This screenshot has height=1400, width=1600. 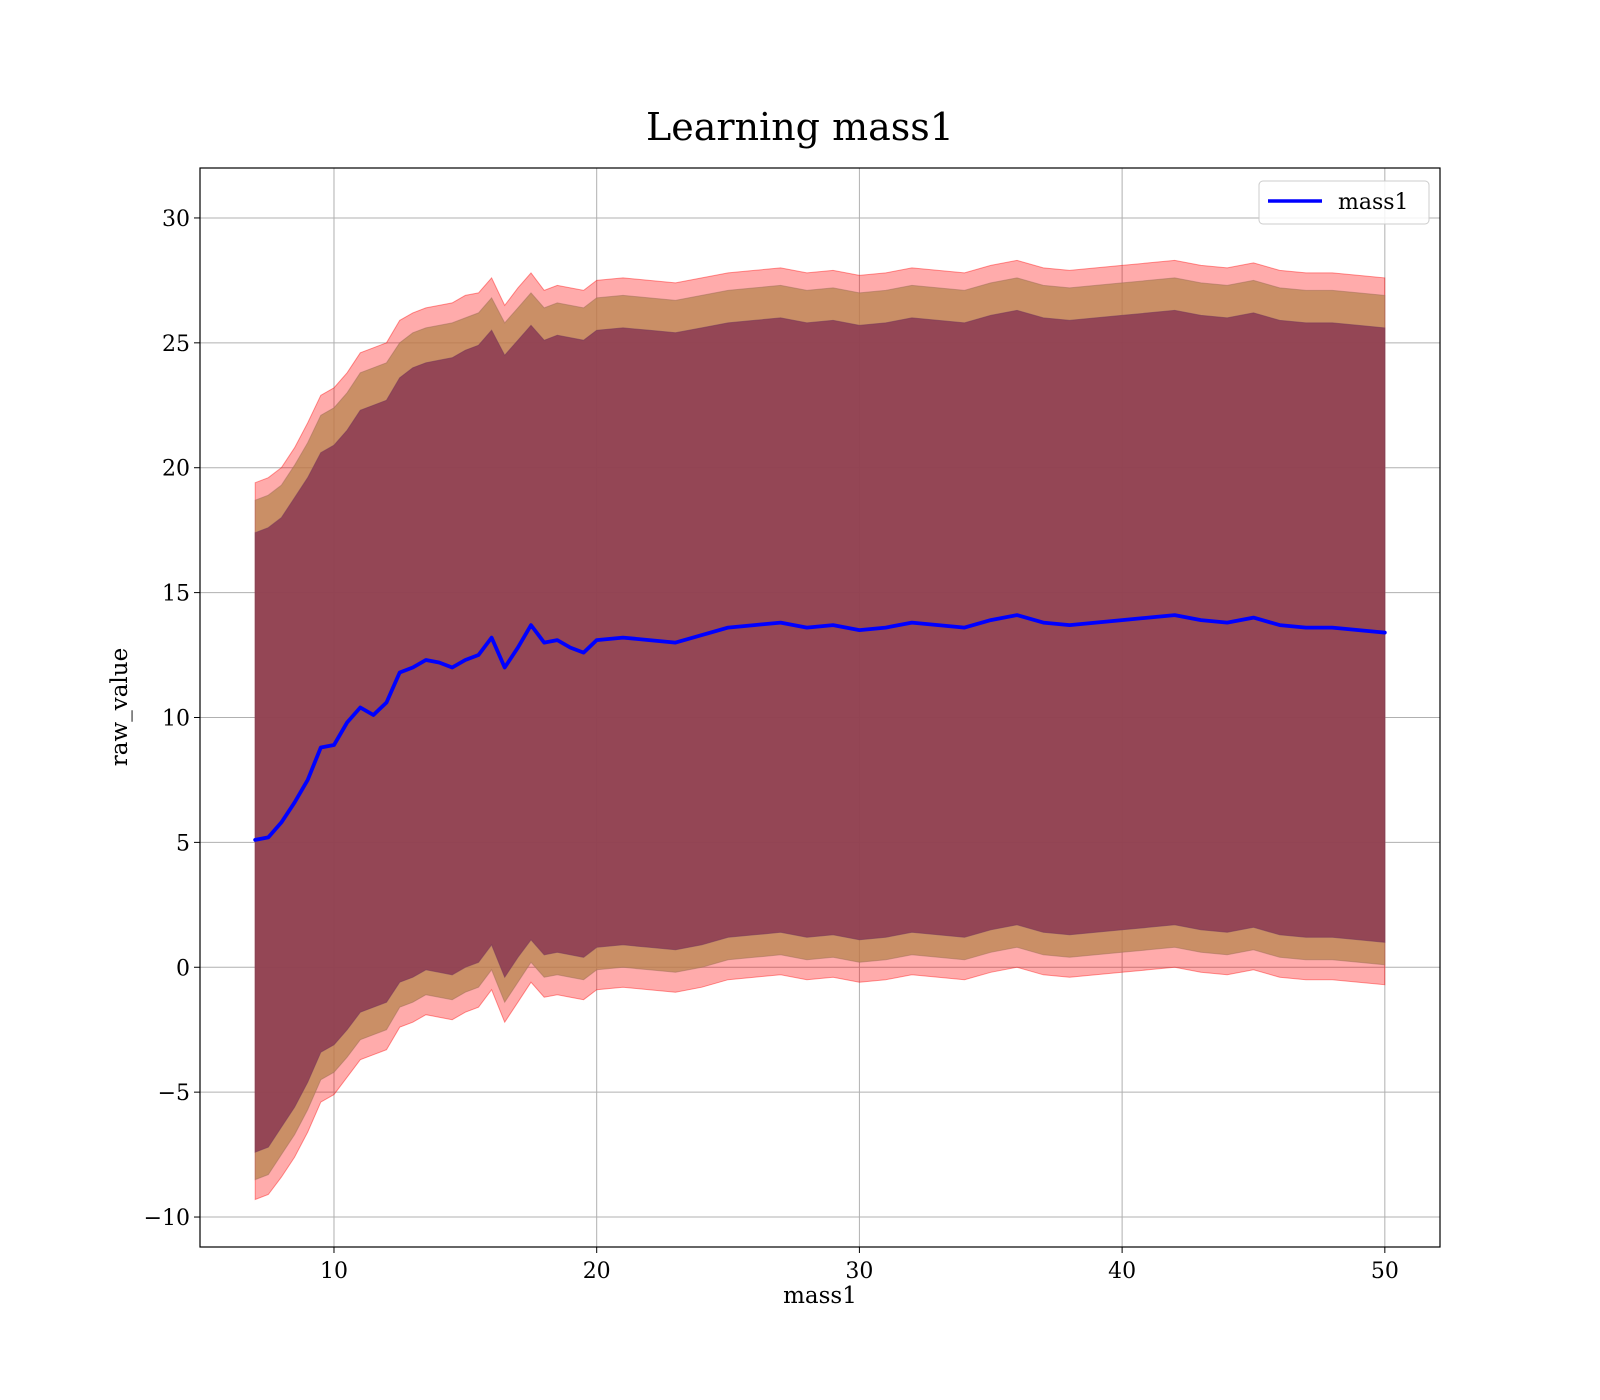 I want to click on series-layer, so click(x=820, y=727).